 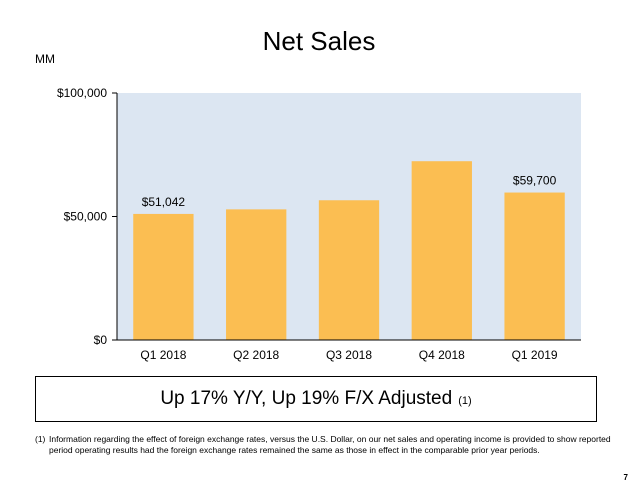 I want to click on summary-footnote-marker: (1), so click(x=465, y=401).